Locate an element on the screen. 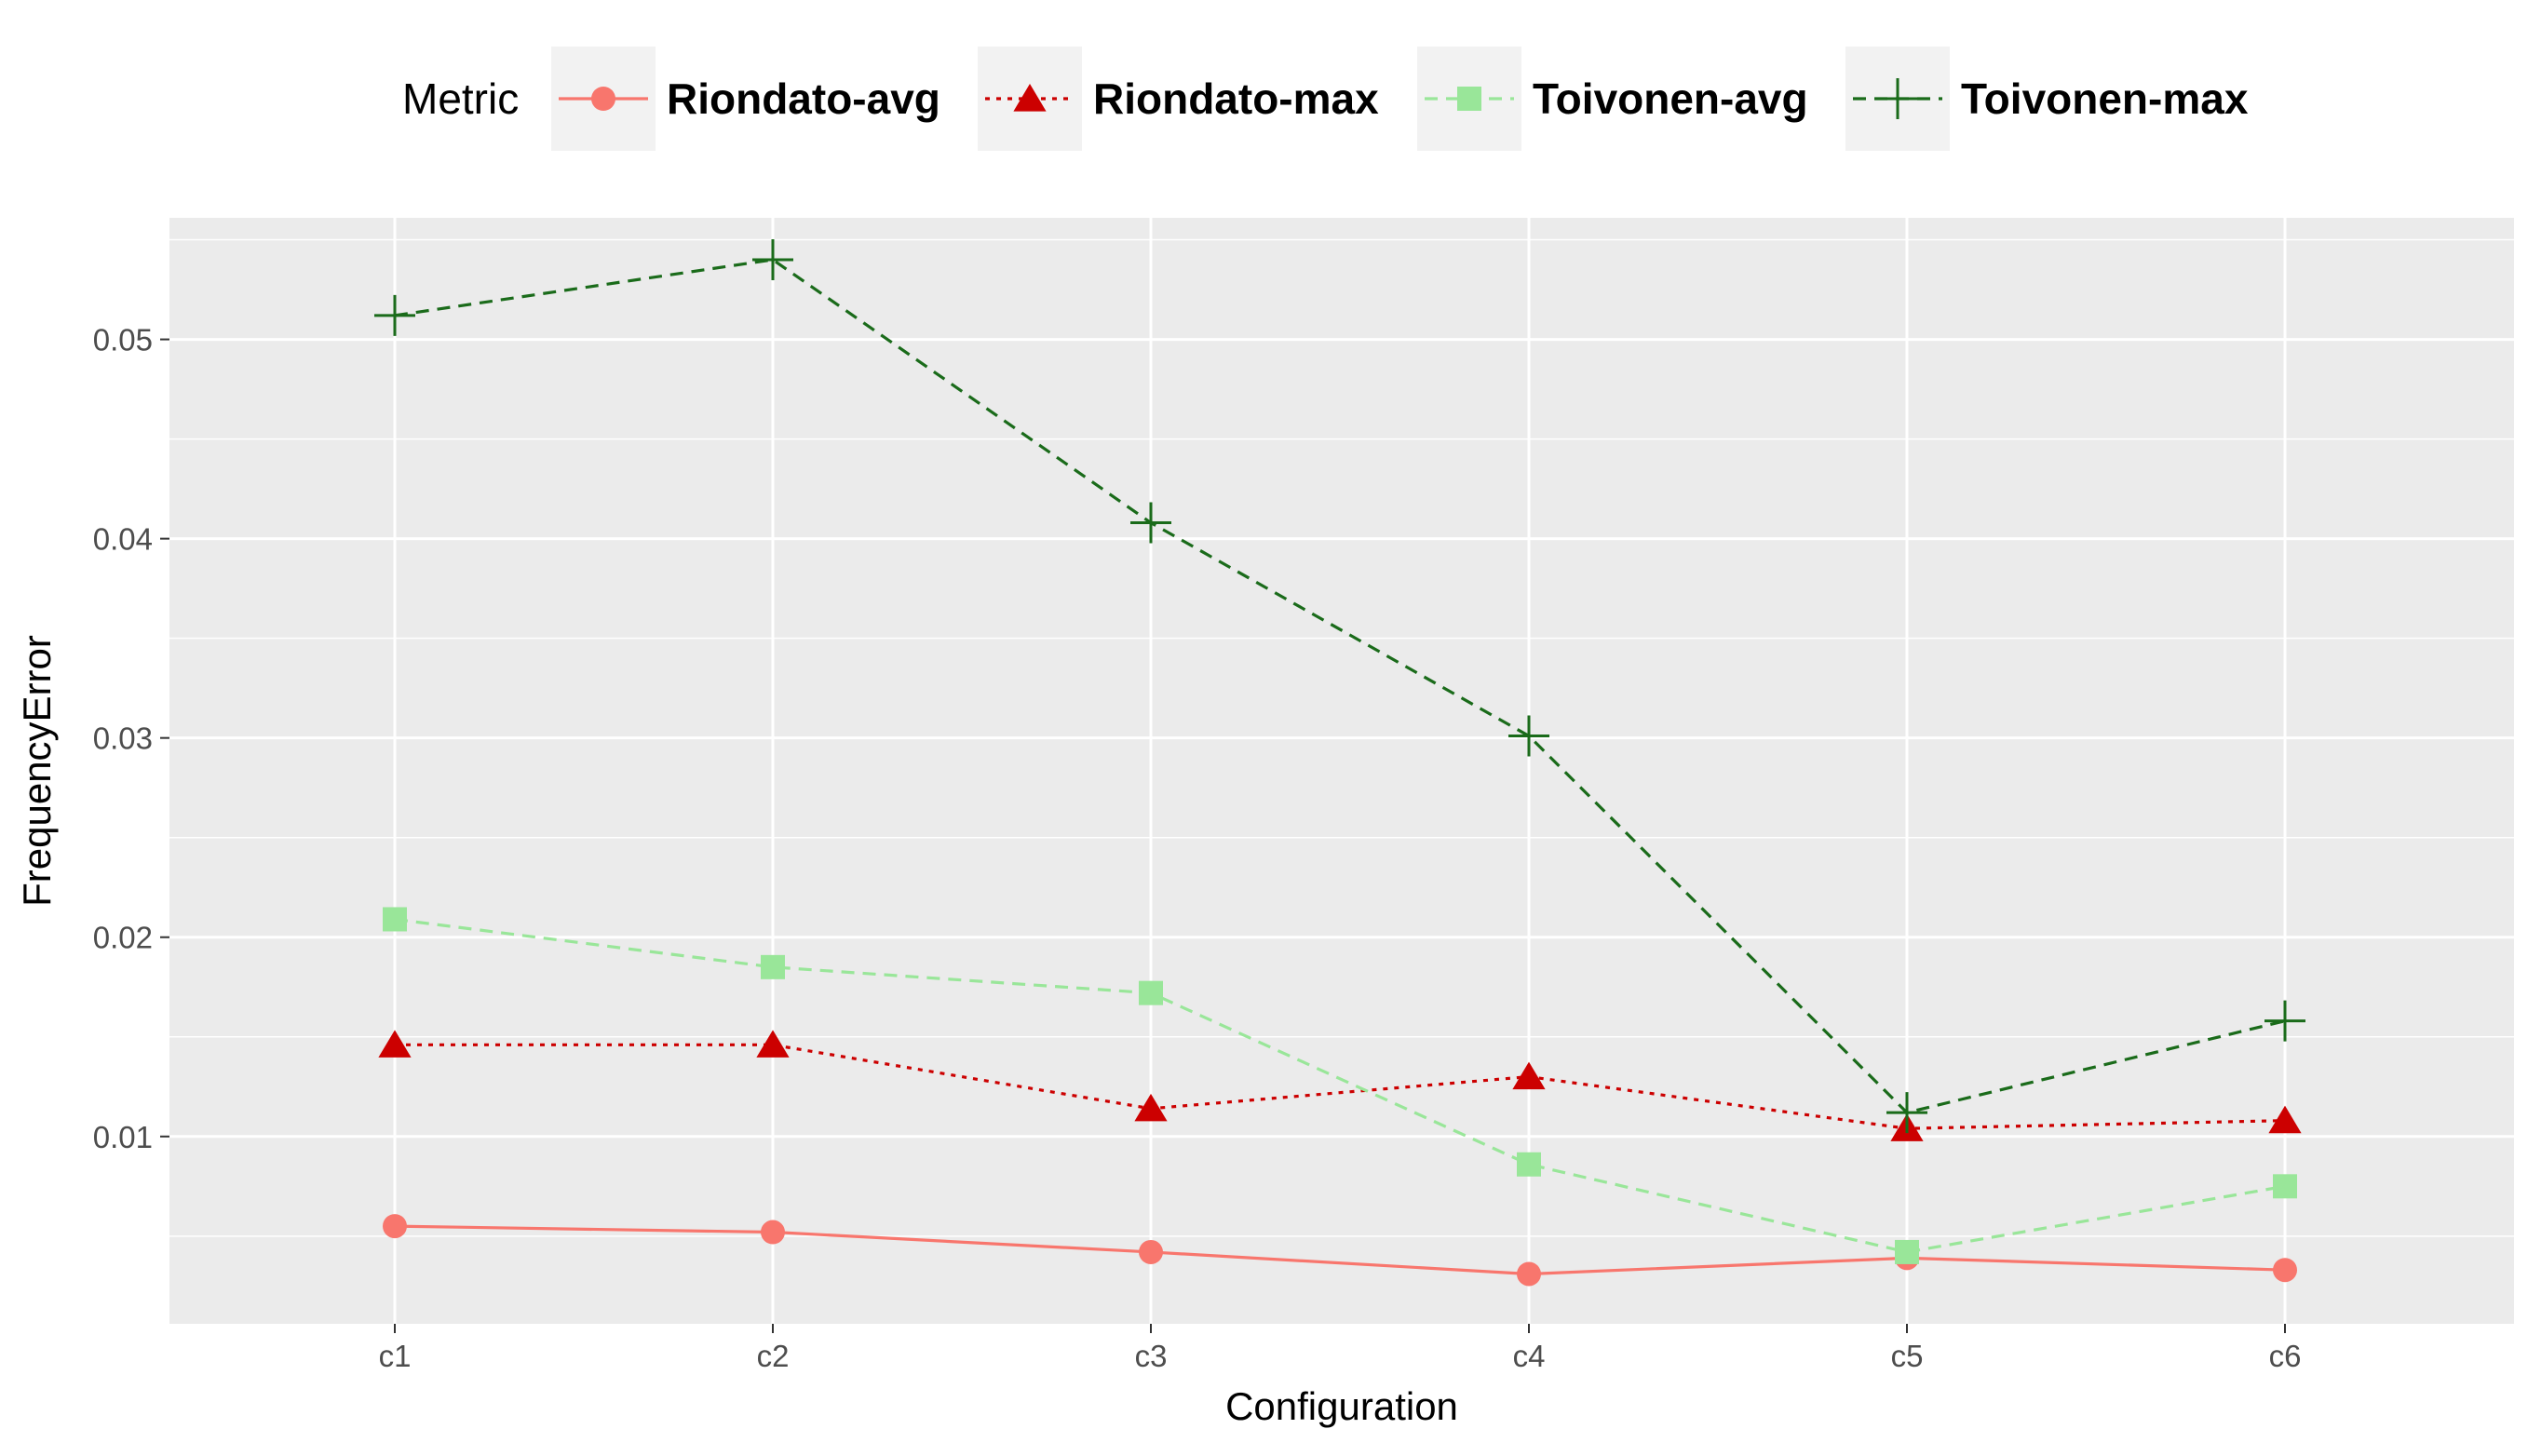 The height and width of the screenshot is (1456, 2528). series-riondato-max is located at coordinates (1340, 1085).